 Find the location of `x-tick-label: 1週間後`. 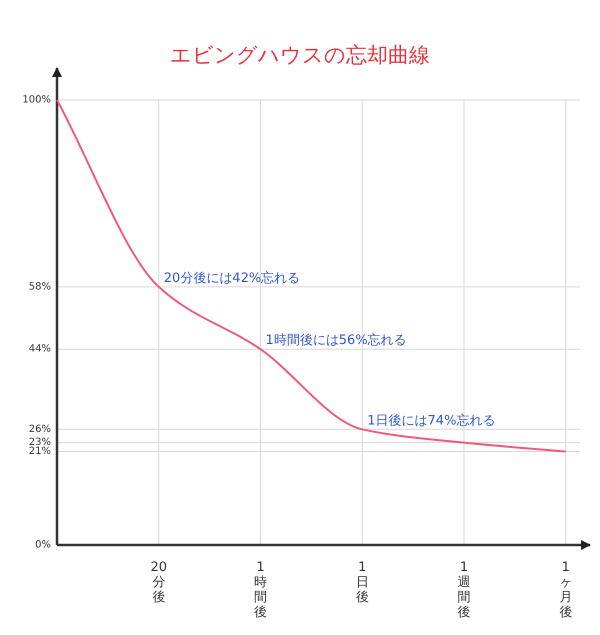

x-tick-label: 1週間後 is located at coordinates (464, 590).